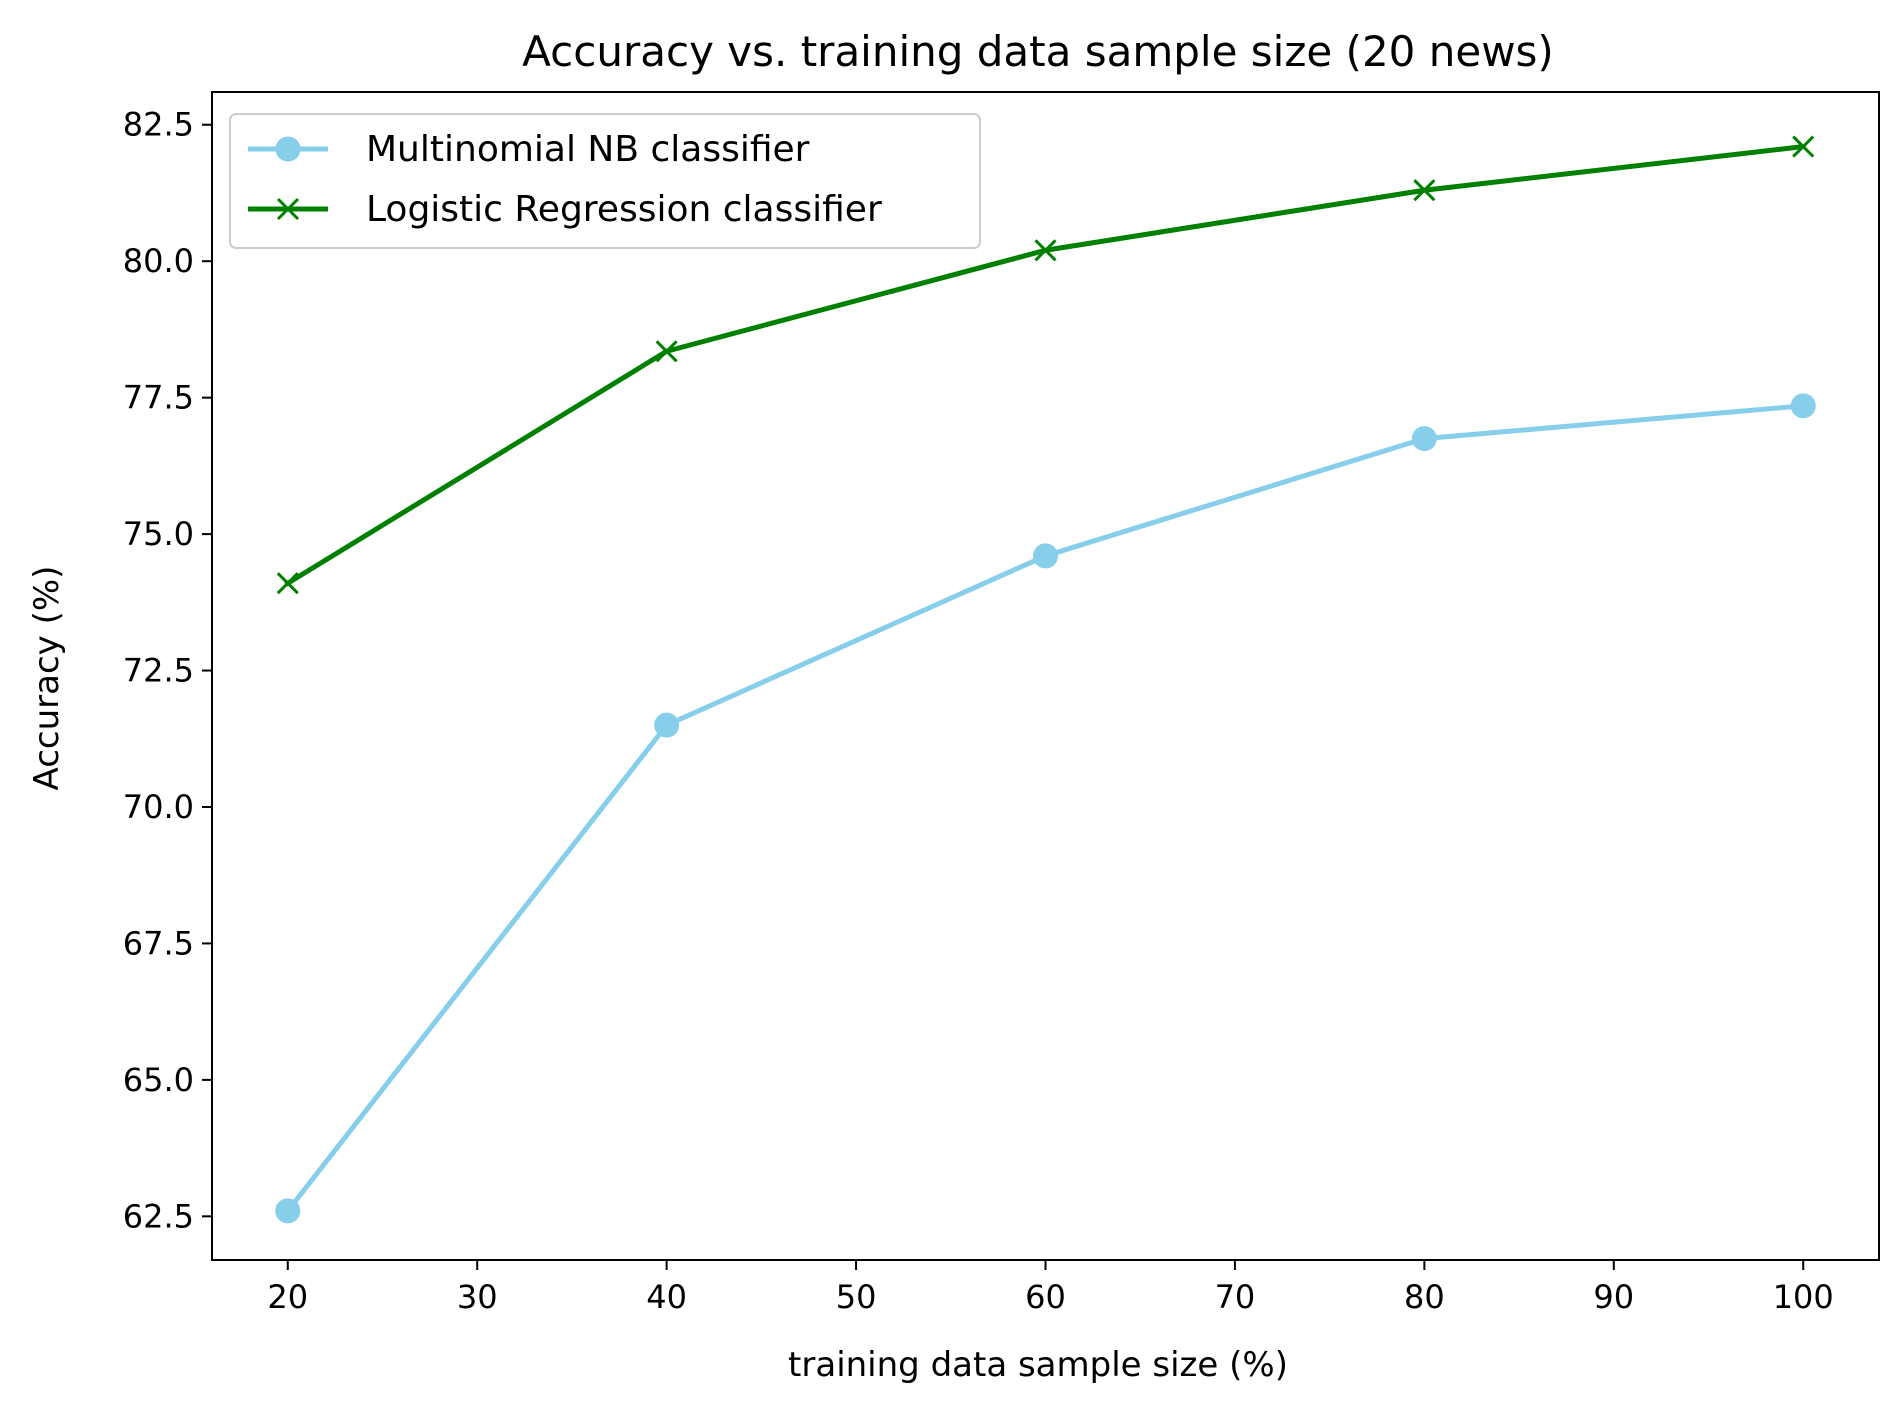  Describe the element at coordinates (1613, 1297) in the screenshot. I see `x-tick-label: 90` at that location.